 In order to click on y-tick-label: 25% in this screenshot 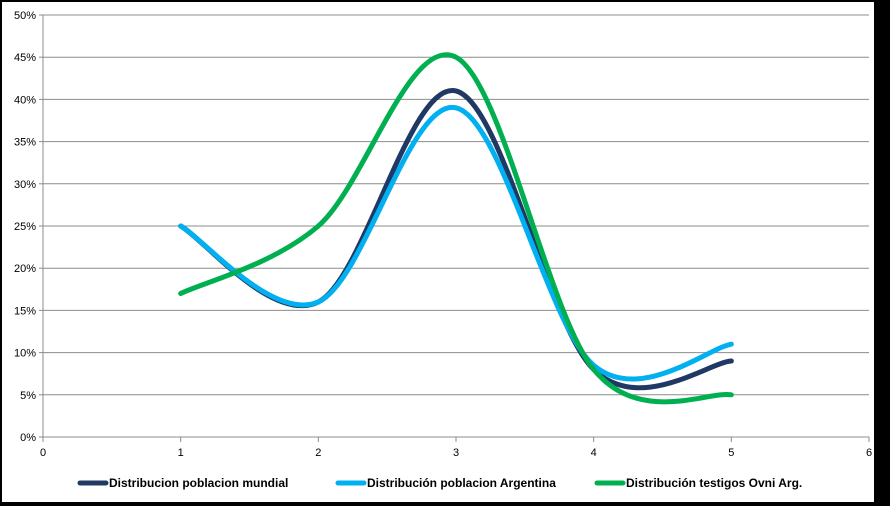, I will do `click(25, 227)`.